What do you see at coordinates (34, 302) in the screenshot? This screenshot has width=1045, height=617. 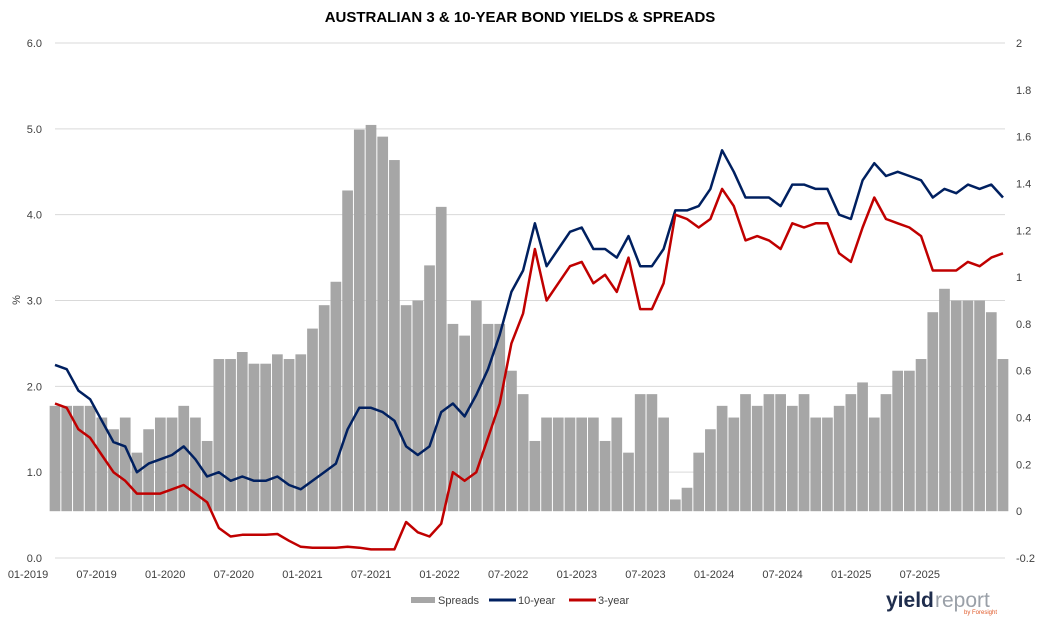 I see `y-tick-label: 3.0` at bounding box center [34, 302].